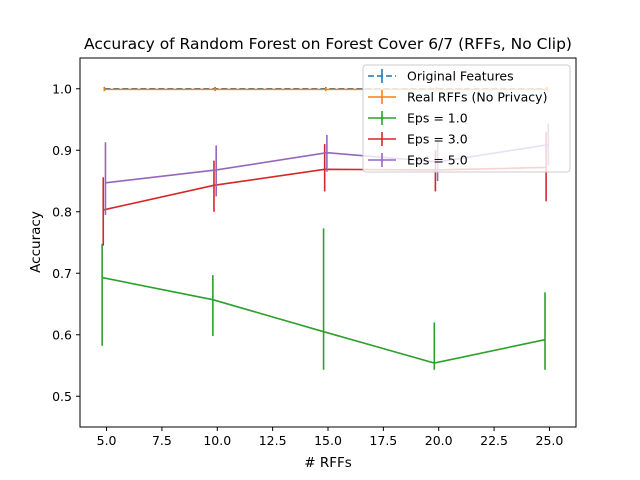 Image resolution: width=640 pixels, height=480 pixels. What do you see at coordinates (437, 118) in the screenshot?
I see `legend-label: Eps = 1.0` at bounding box center [437, 118].